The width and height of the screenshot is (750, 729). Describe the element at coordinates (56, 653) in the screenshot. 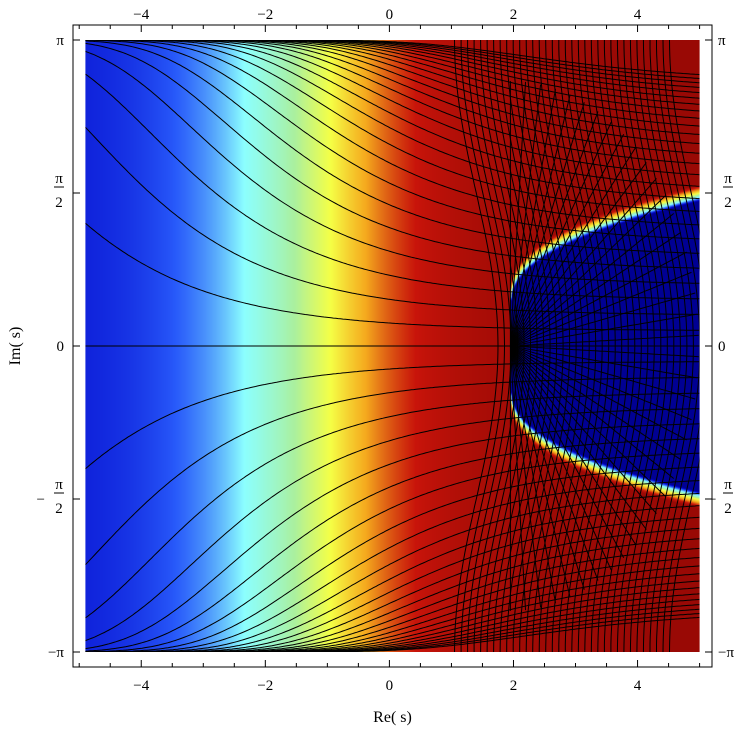

I see `y-tick-label: −π` at that location.